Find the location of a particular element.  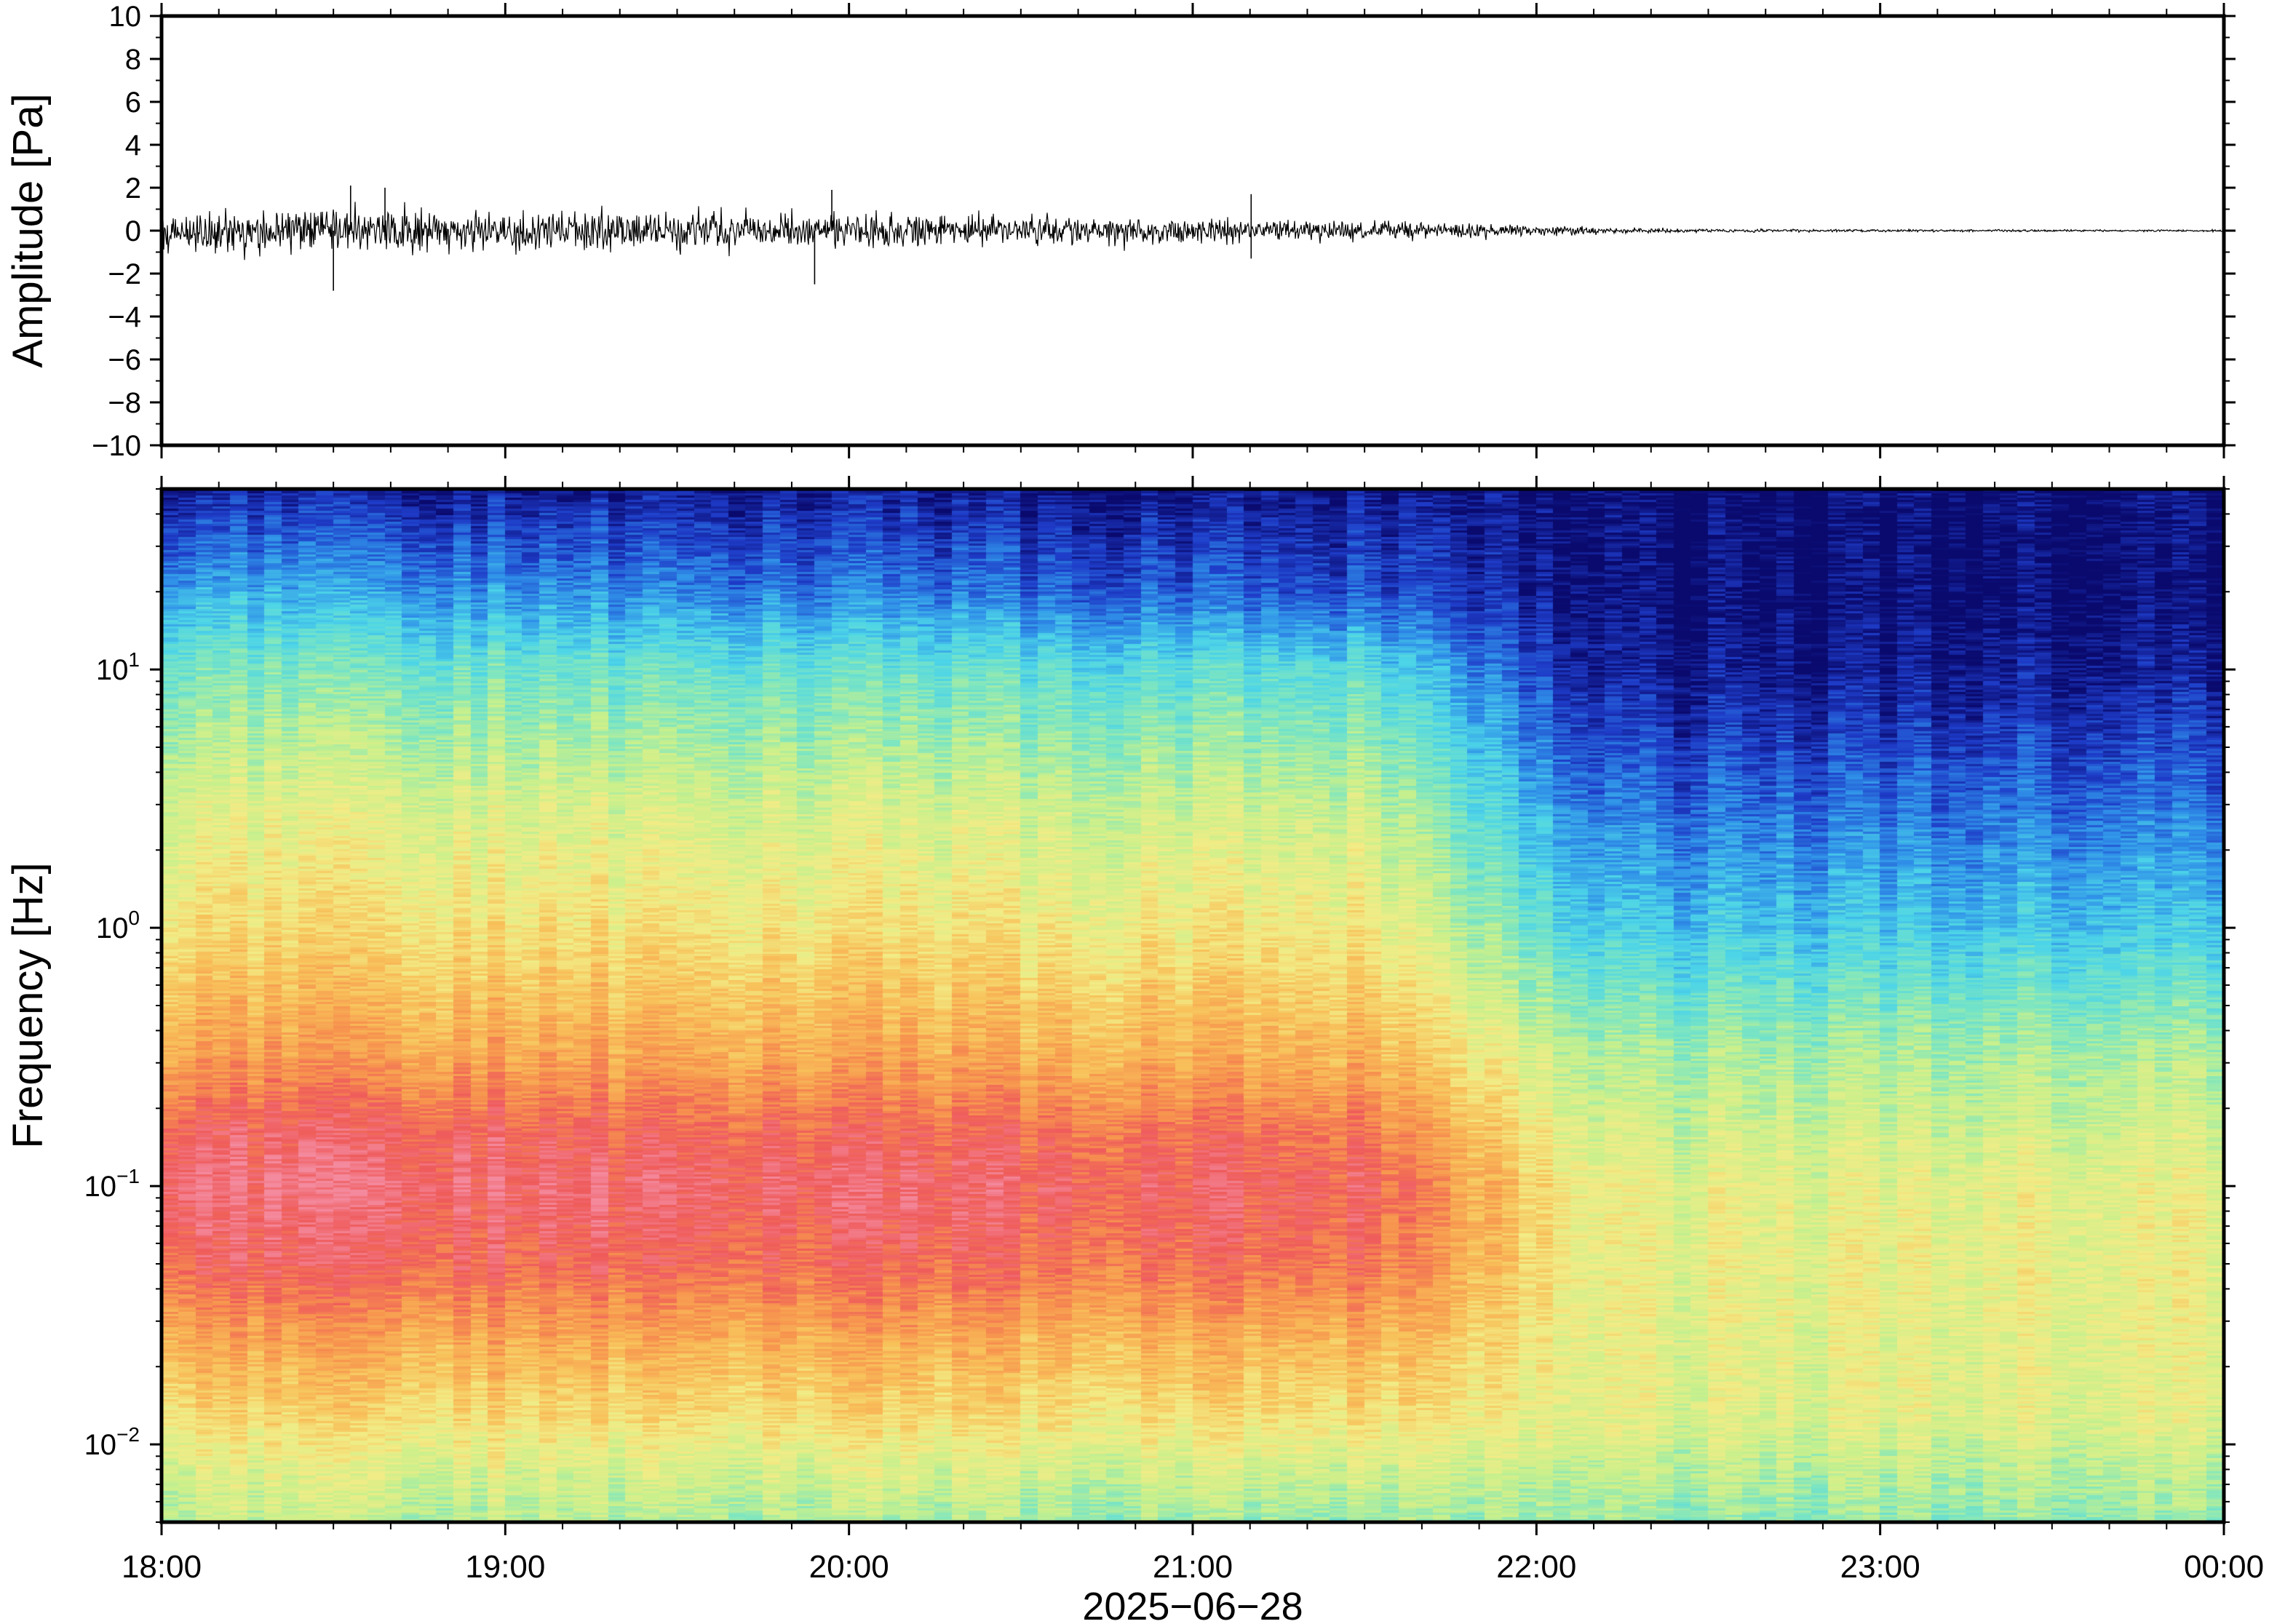

waveform-trace is located at coordinates (1193, 238).